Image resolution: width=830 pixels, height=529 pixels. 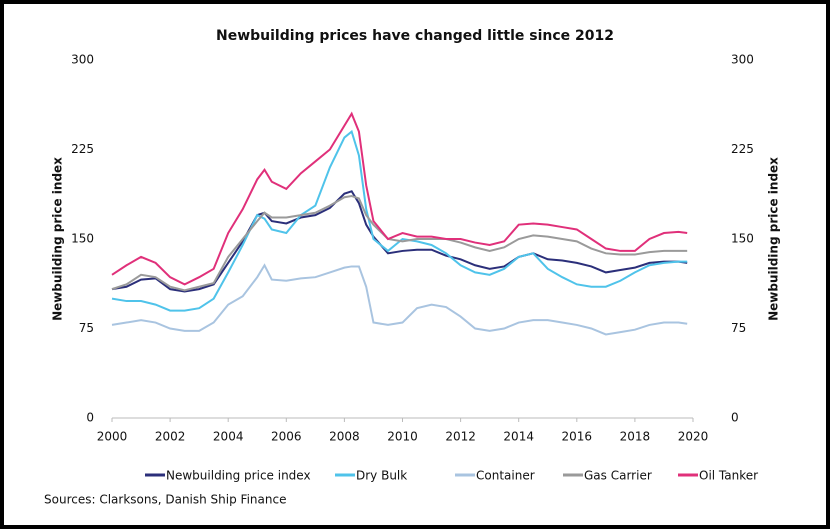 I want to click on y-axis-label: Newbuilding price index, so click(x=58, y=239).